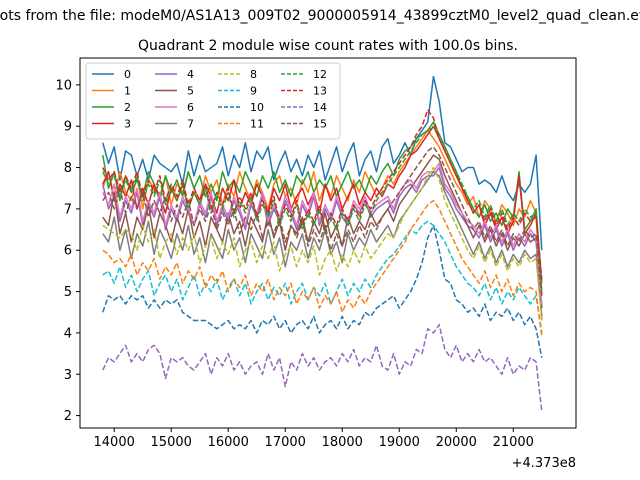 This screenshot has width=640, height=480. Describe the element at coordinates (68, 375) in the screenshot. I see `y-tick-label: 3` at that location.